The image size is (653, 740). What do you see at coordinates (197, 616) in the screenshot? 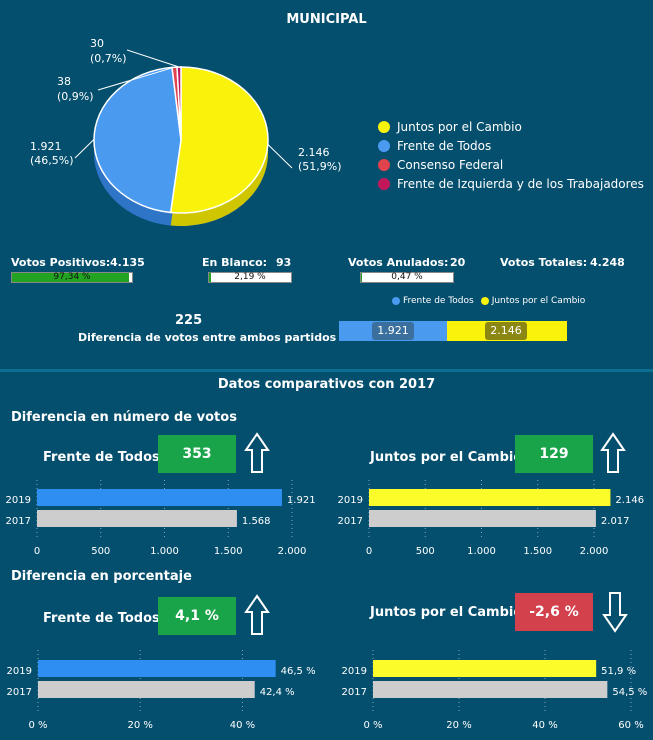
I see `pct-fdt-diff-badge: 4,1 %` at bounding box center [197, 616].